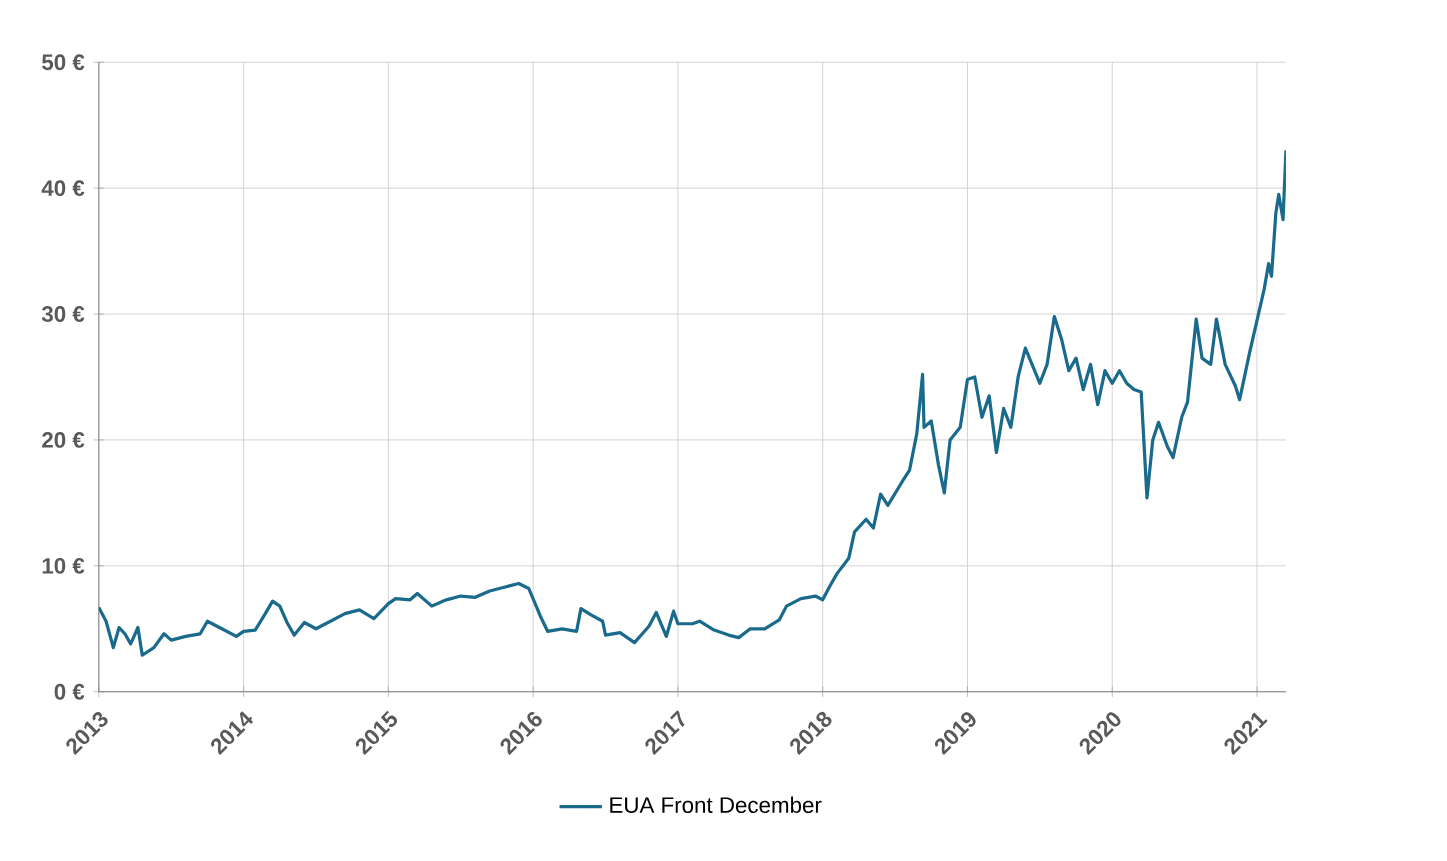 The width and height of the screenshot is (1447, 861). What do you see at coordinates (716, 804) in the screenshot?
I see `legend-label: EUA Front December` at bounding box center [716, 804].